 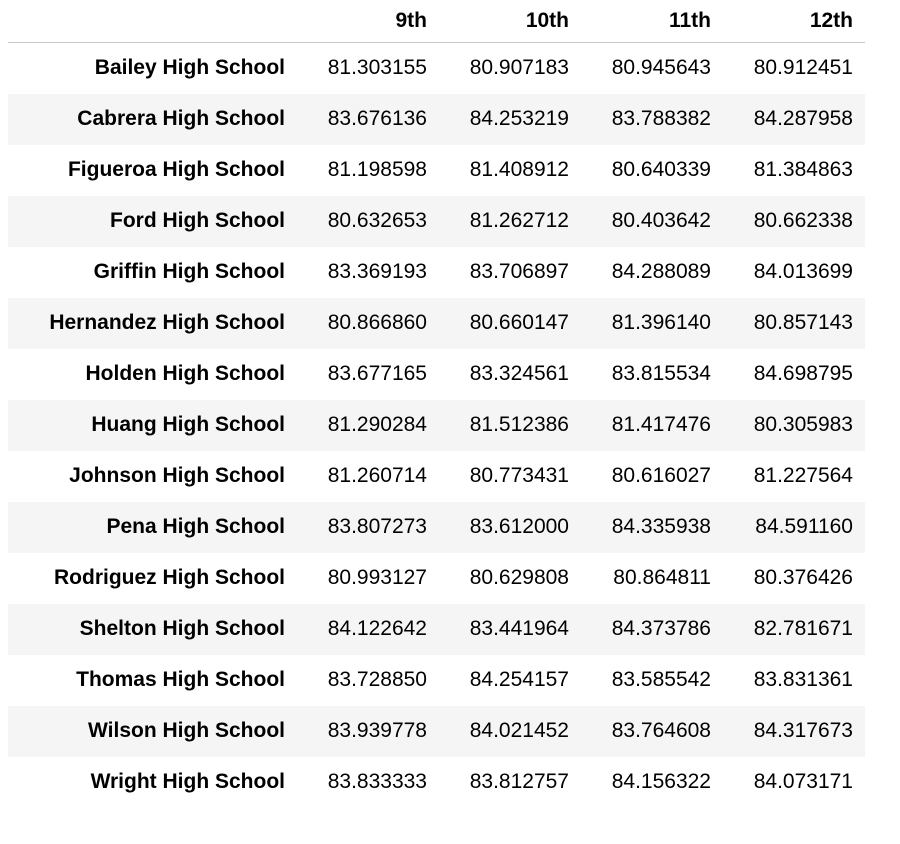 I want to click on score-cell: 80.376426, so click(x=803, y=577).